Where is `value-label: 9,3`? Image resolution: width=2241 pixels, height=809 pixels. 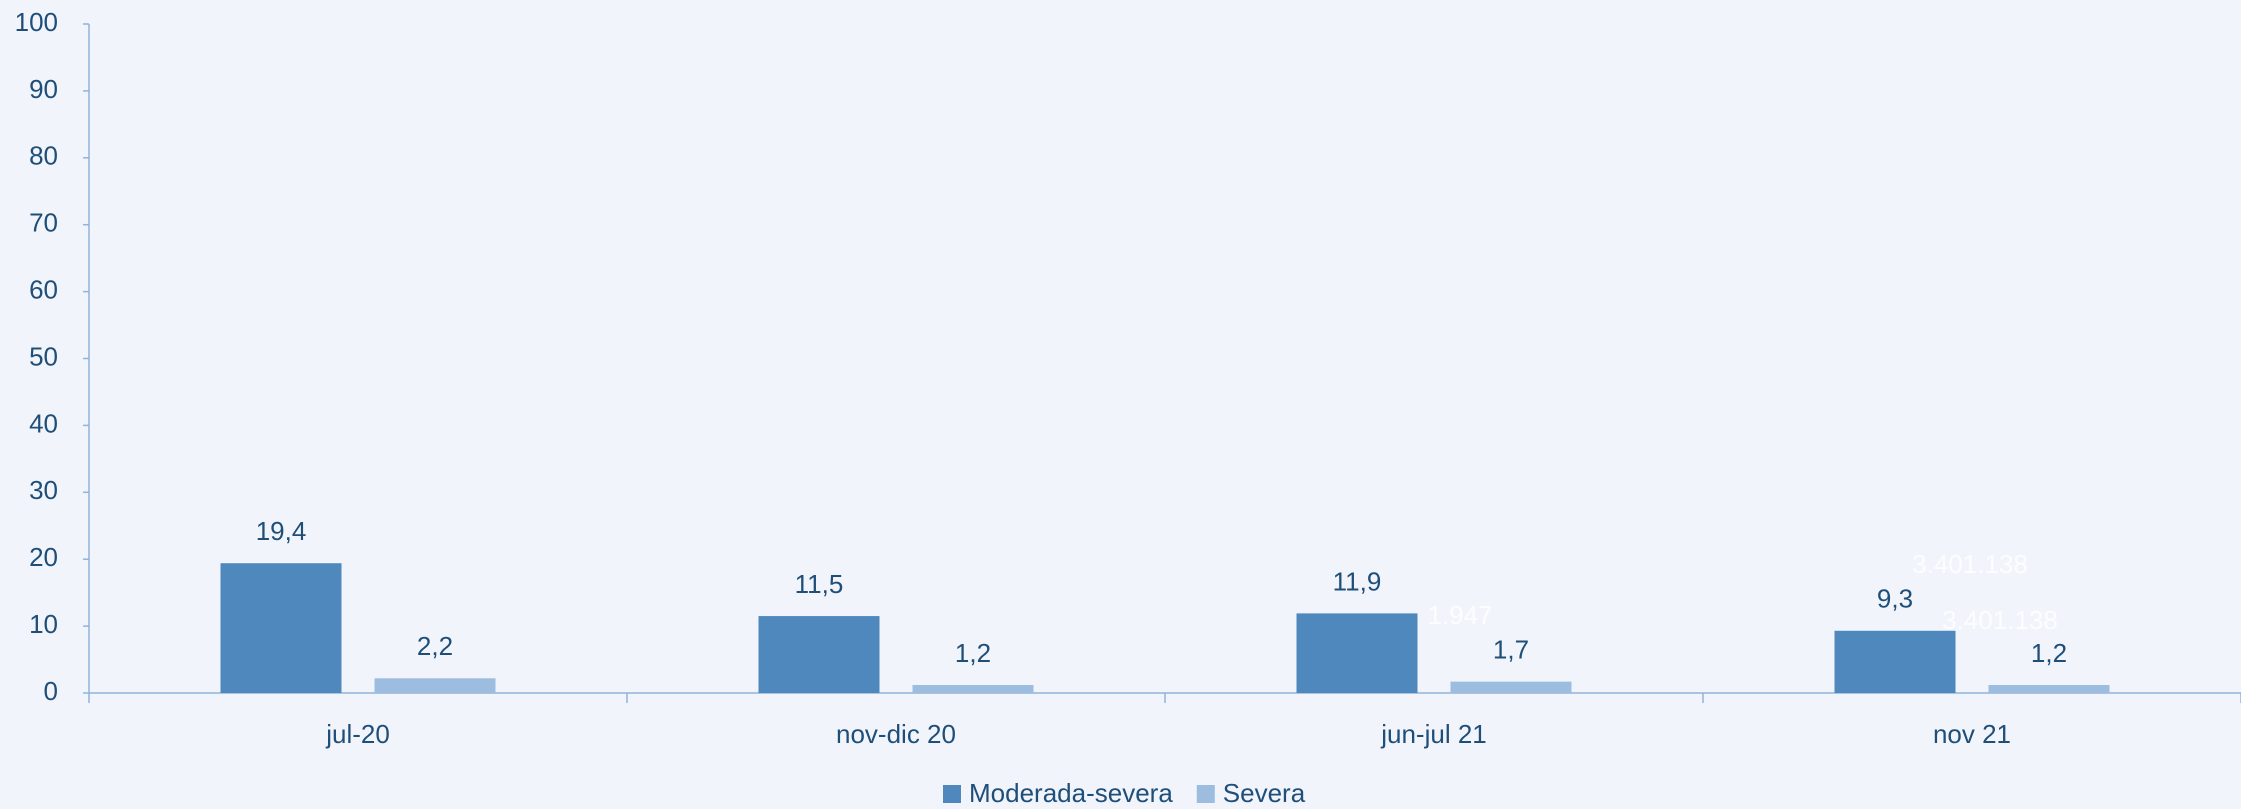
value-label: 9,3 is located at coordinates (1895, 599).